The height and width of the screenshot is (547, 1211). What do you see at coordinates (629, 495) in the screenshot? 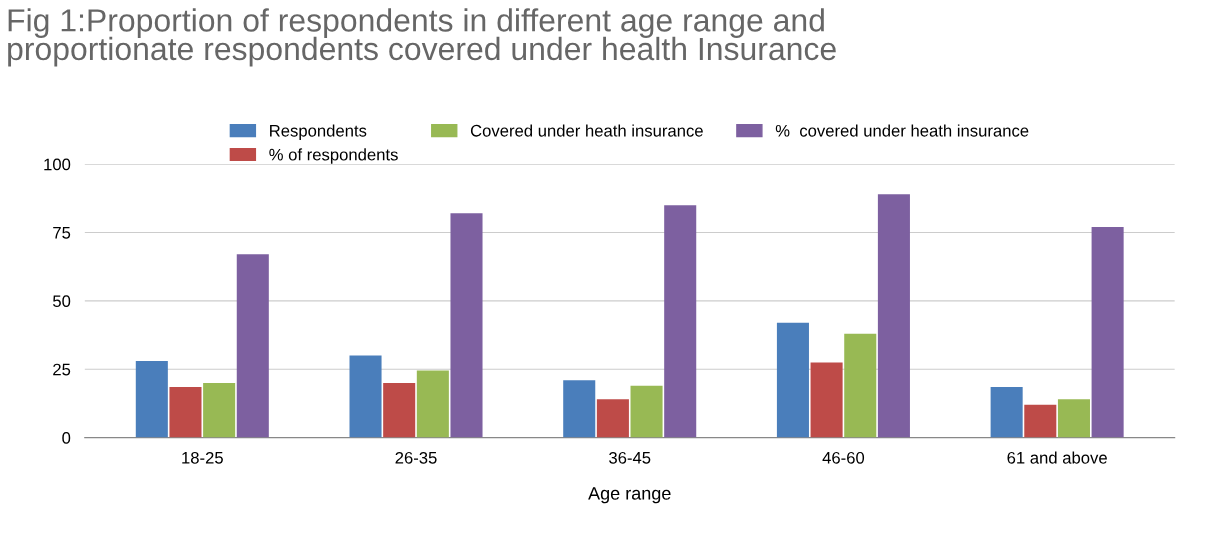
I see `x-axis-title: Age range` at bounding box center [629, 495].